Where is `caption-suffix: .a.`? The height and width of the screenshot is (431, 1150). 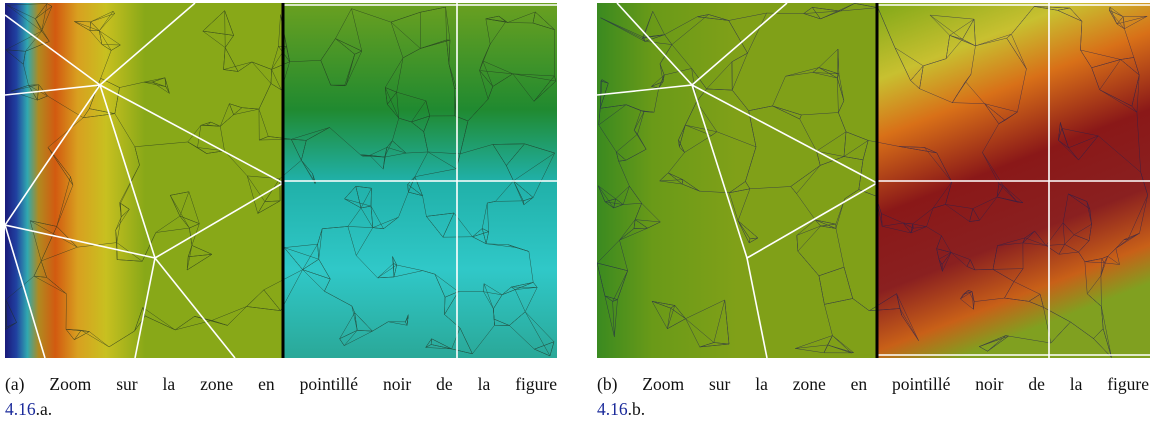
caption-suffix: .a. is located at coordinates (44, 409).